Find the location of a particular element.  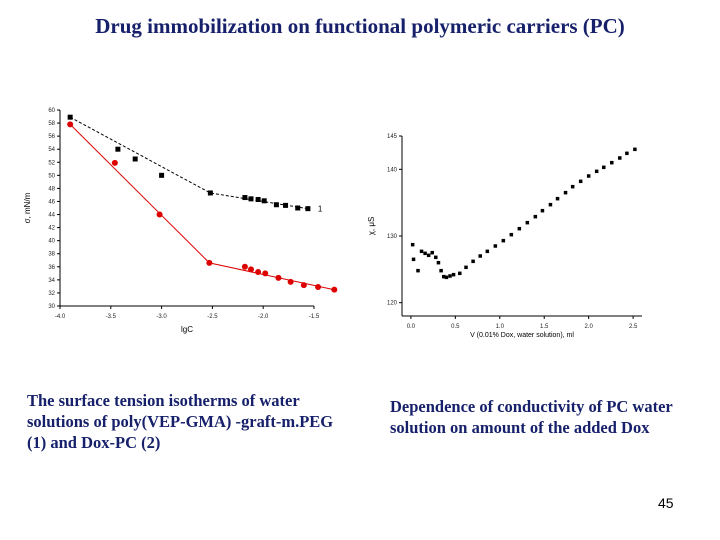

x-tick-label: 1.0 is located at coordinates (500, 327).